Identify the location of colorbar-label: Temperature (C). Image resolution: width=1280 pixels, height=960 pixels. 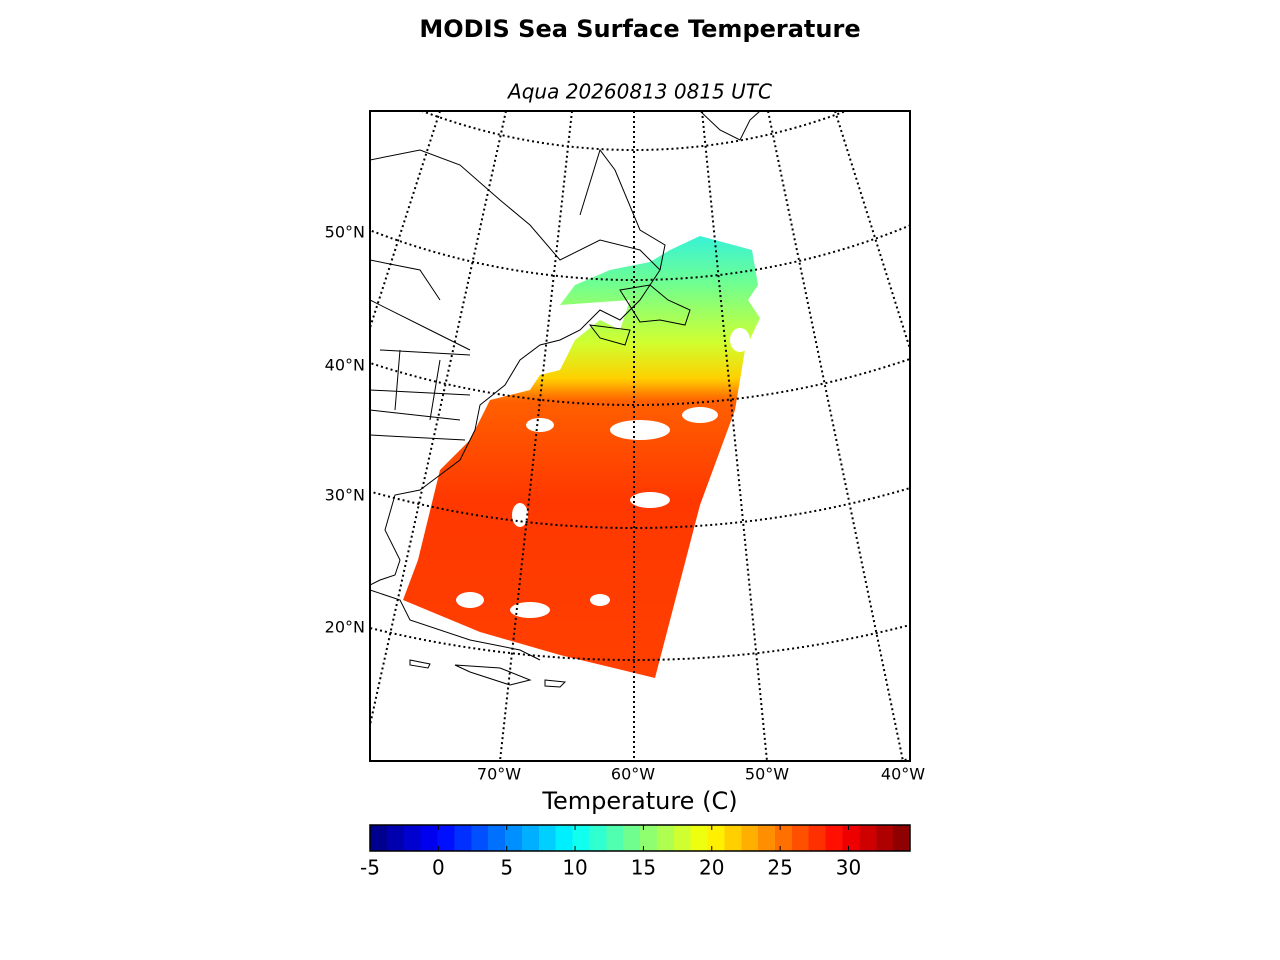
(639, 801).